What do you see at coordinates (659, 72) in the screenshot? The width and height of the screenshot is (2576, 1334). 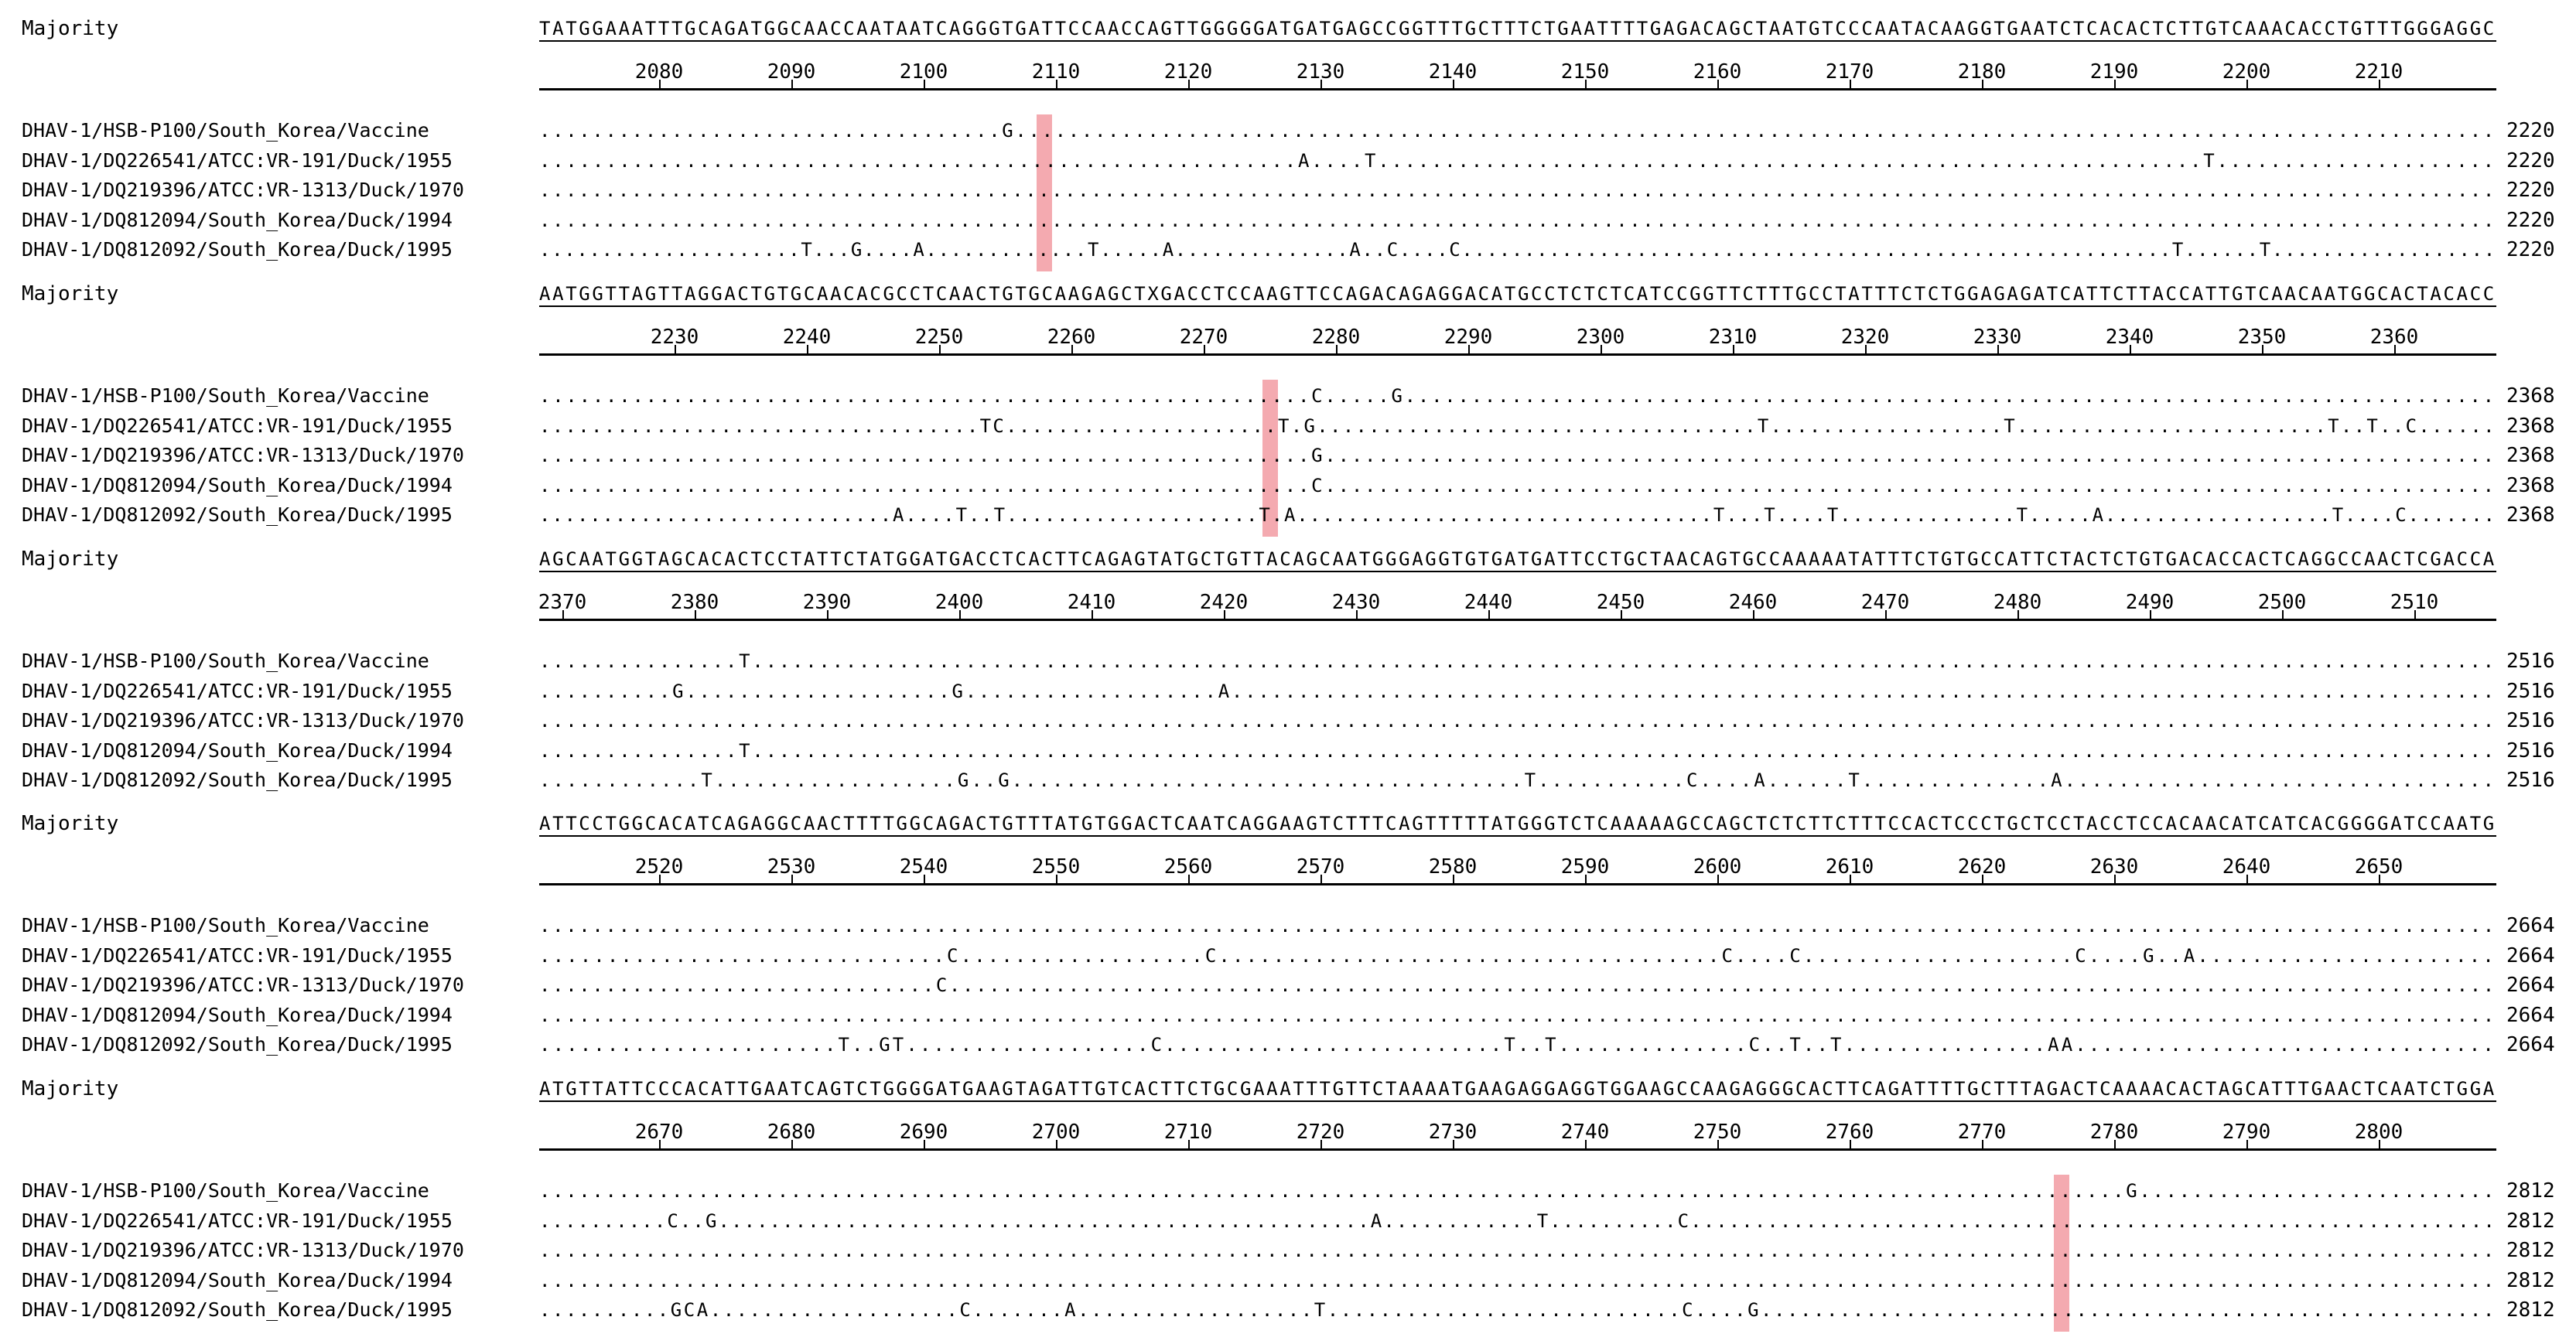 I see `ruler-tick-label: 2080` at bounding box center [659, 72].